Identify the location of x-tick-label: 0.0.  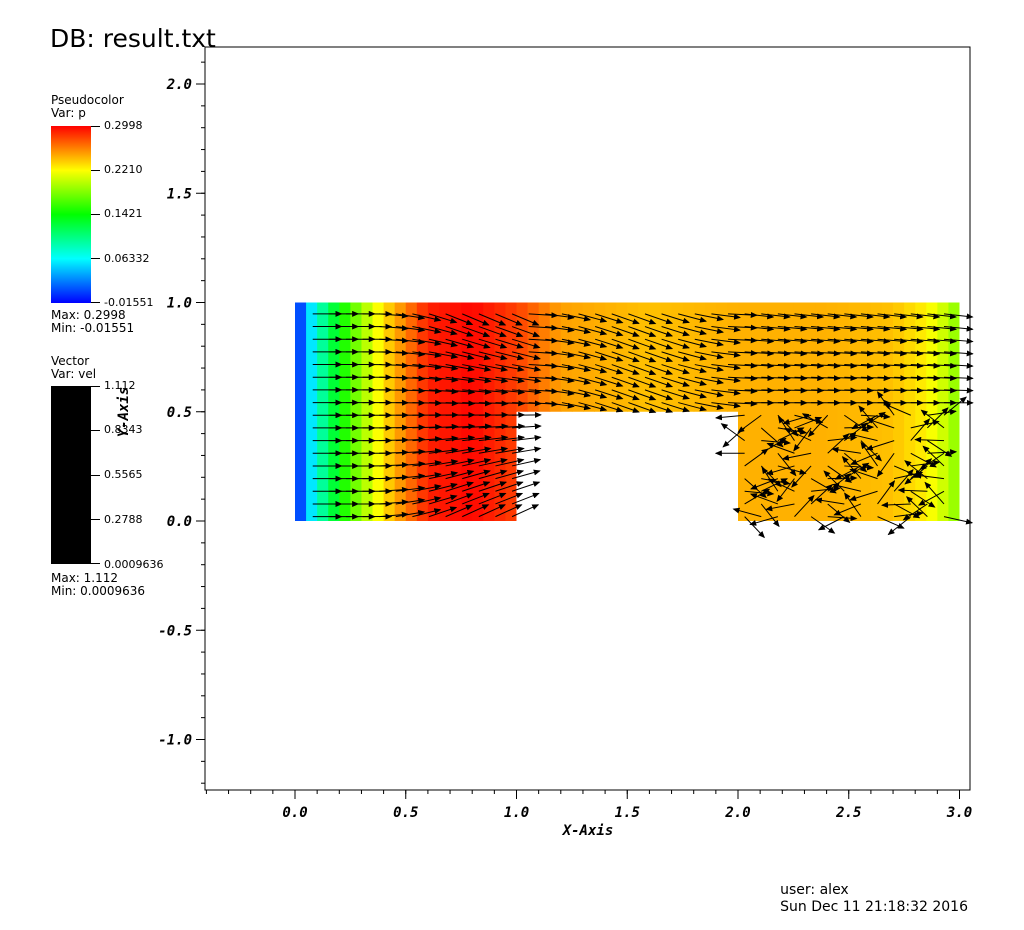
(294, 813).